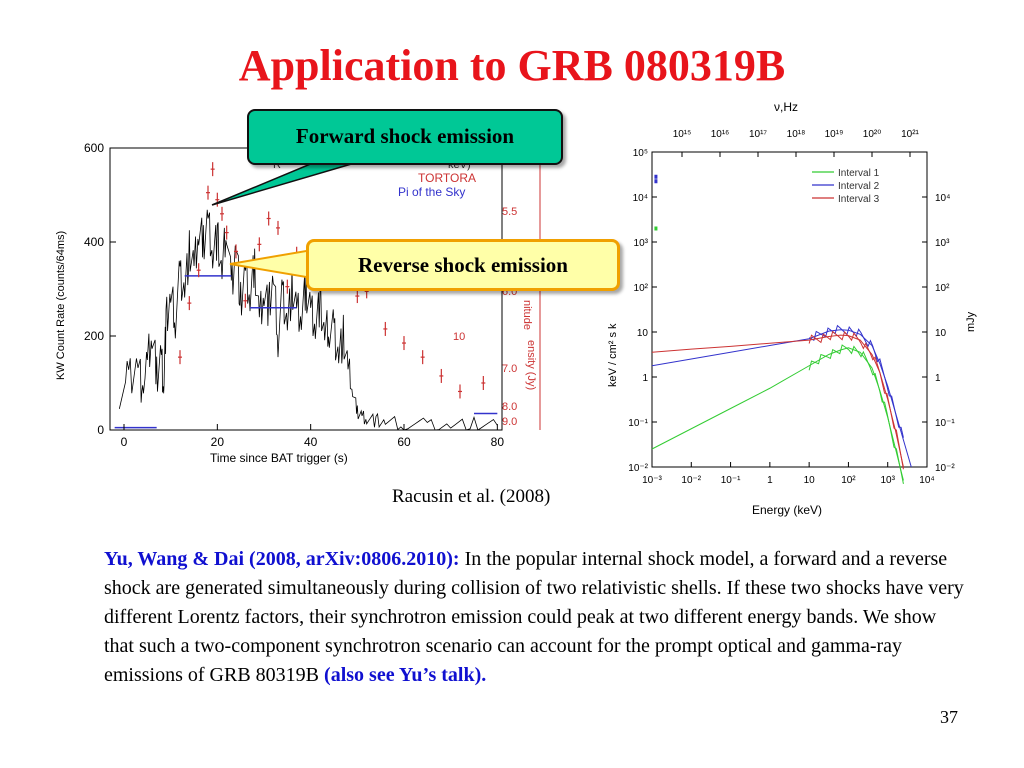 Image resolution: width=1024 pixels, height=768 pixels. I want to click on x-tick-label: 60, so click(404, 442).